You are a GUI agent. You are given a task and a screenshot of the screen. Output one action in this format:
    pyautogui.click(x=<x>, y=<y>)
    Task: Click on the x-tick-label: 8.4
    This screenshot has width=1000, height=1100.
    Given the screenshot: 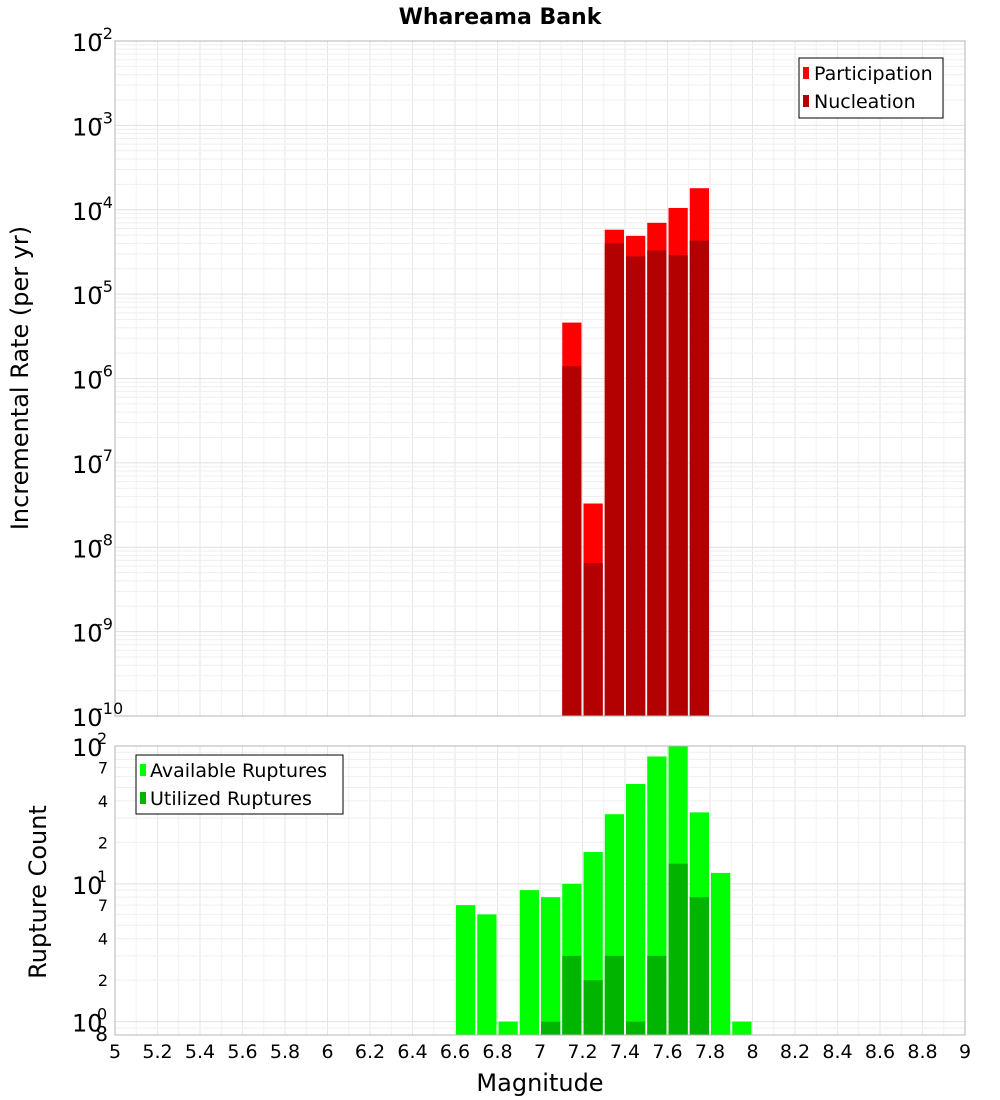 What is the action you would take?
    pyautogui.click(x=837, y=1052)
    